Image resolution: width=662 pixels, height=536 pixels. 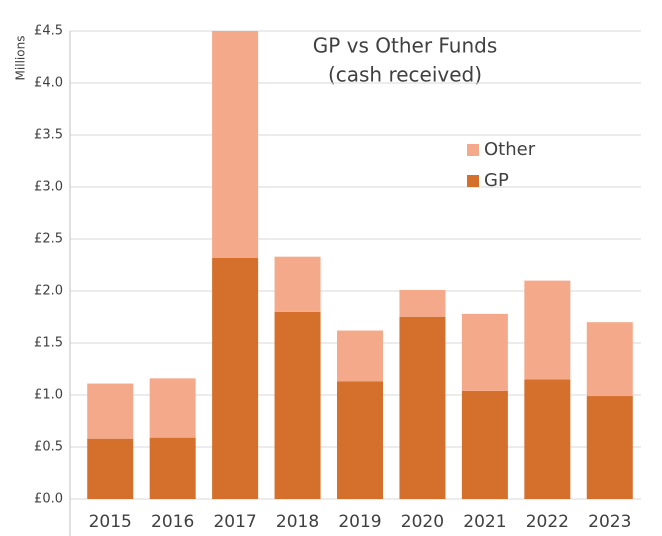 I want to click on y-tick-label: £3.0, so click(x=48, y=187).